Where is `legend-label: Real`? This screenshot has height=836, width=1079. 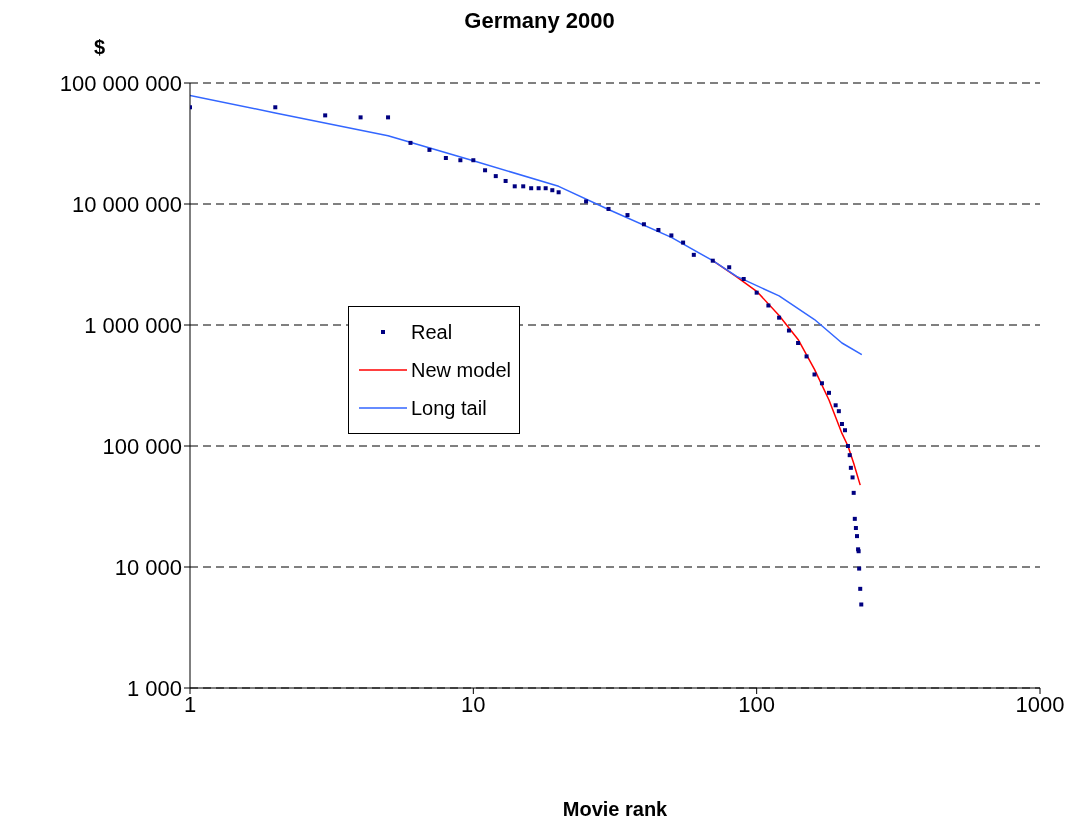 legend-label: Real is located at coordinates (432, 332).